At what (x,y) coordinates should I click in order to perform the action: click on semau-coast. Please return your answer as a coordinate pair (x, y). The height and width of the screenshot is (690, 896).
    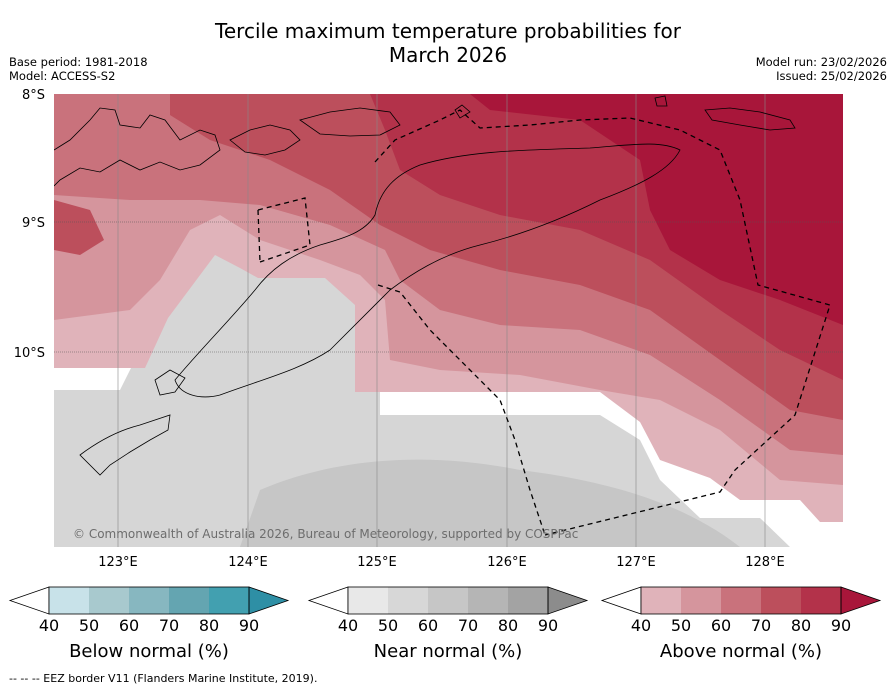
    Looking at the image, I should click on (170, 382).